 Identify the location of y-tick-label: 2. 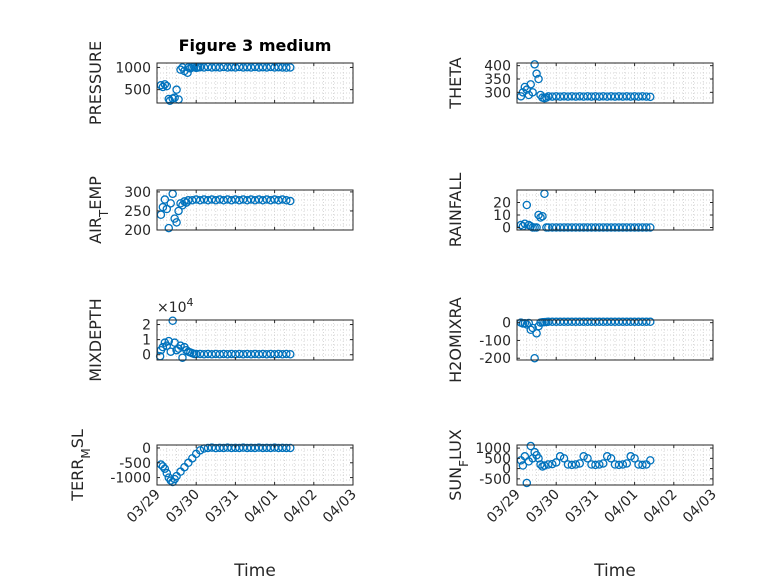
(146, 326).